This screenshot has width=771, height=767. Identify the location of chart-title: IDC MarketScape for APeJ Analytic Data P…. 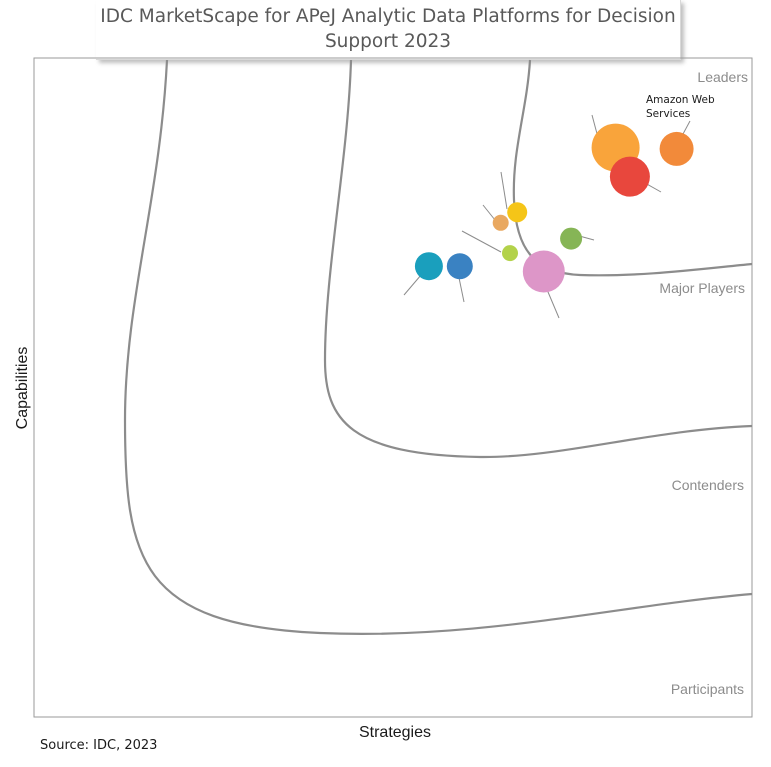
(388, 30).